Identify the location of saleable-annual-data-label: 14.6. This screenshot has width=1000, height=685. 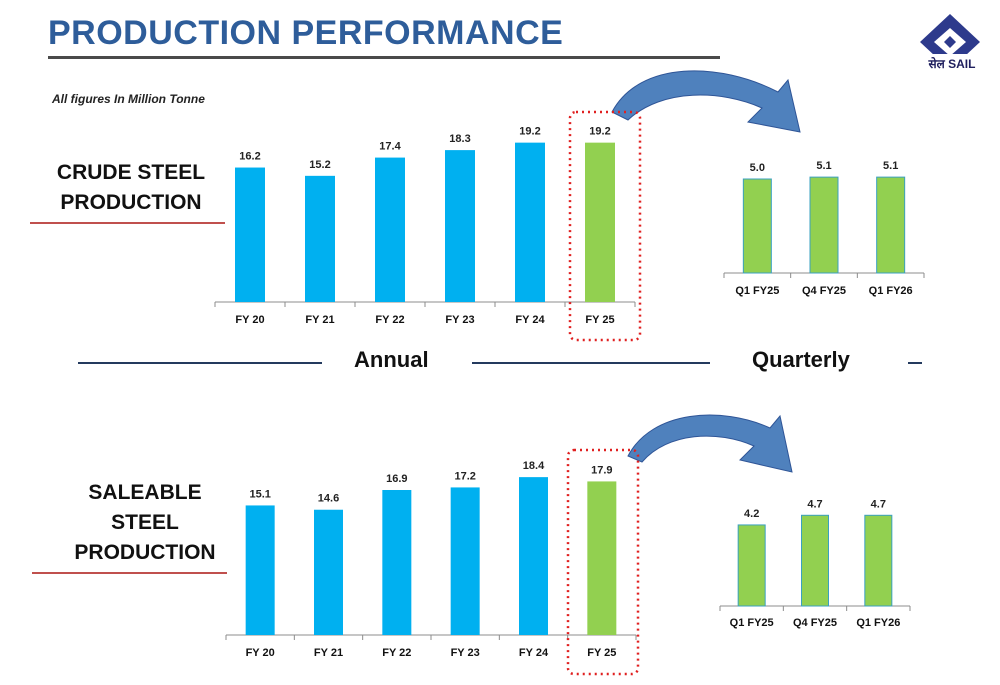
(328, 499).